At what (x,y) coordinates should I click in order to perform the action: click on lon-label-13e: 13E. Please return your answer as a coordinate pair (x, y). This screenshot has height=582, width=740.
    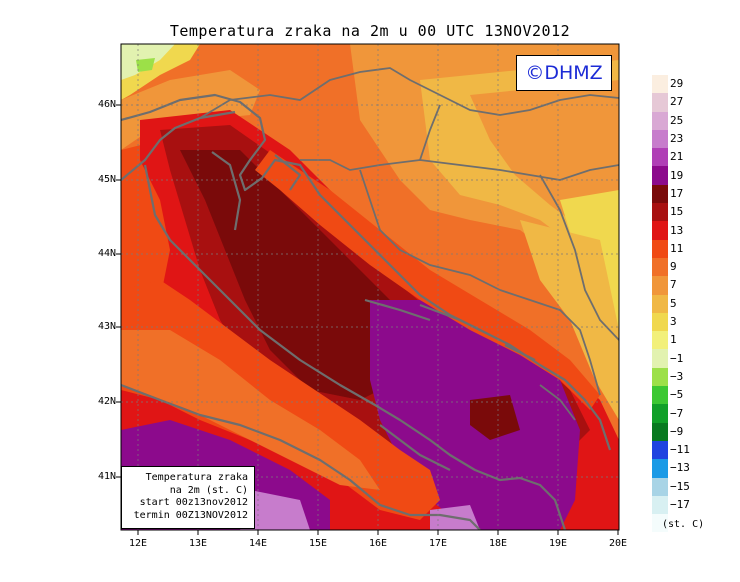
    Looking at the image, I should click on (198, 543).